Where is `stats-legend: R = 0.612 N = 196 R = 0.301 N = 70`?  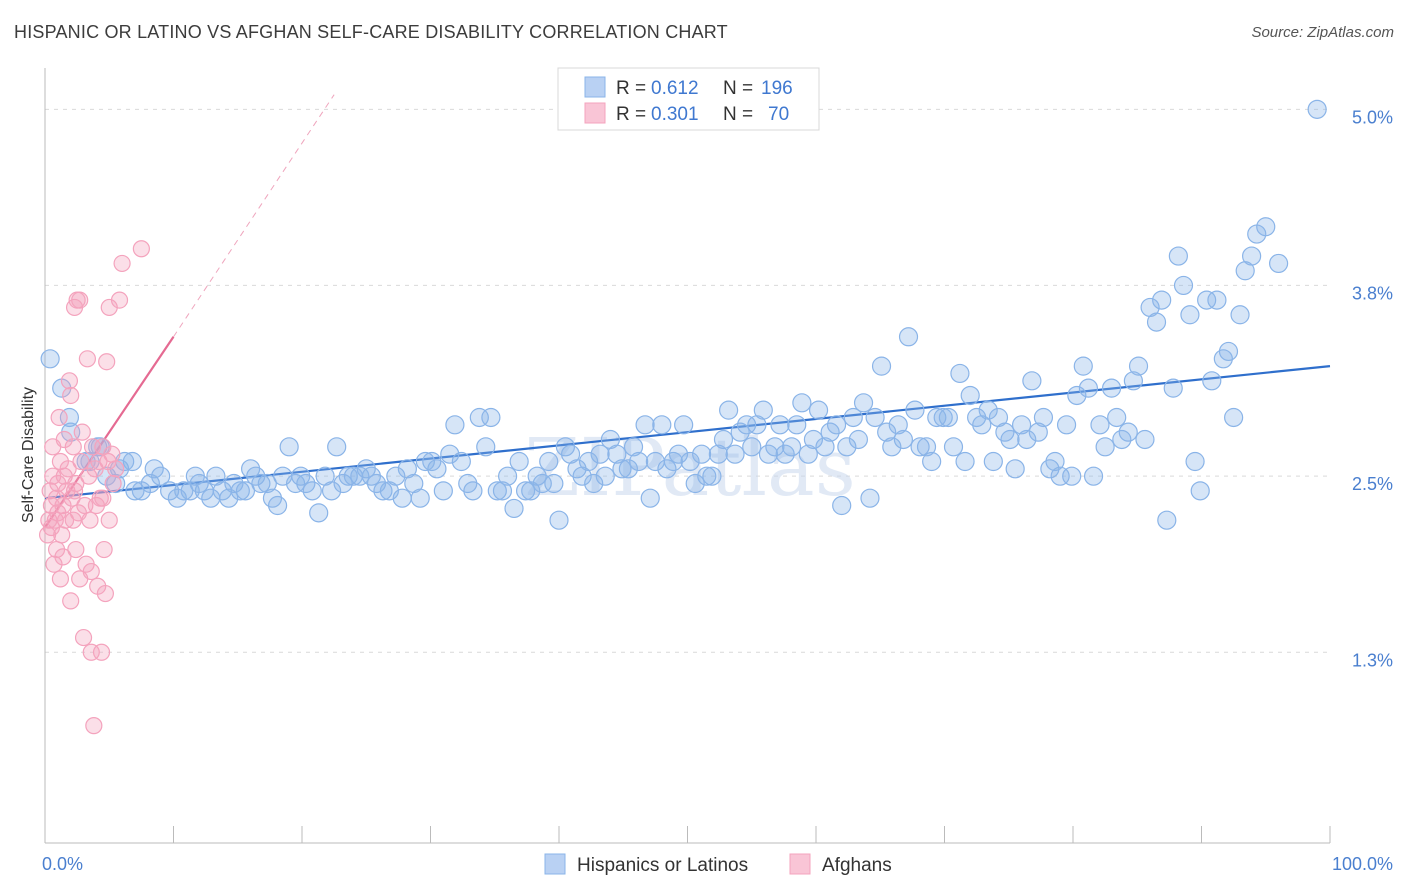
stats-legend: R = 0.612 N = 196 R = 0.301 N = 70 is located at coordinates (688, 99).